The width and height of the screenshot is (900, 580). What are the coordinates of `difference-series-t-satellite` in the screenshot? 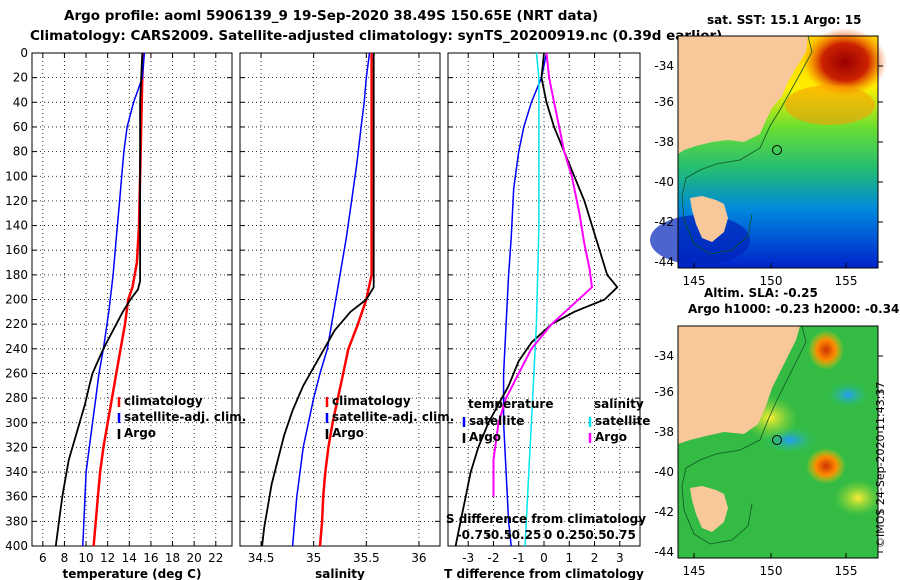 It's located at (525, 299).